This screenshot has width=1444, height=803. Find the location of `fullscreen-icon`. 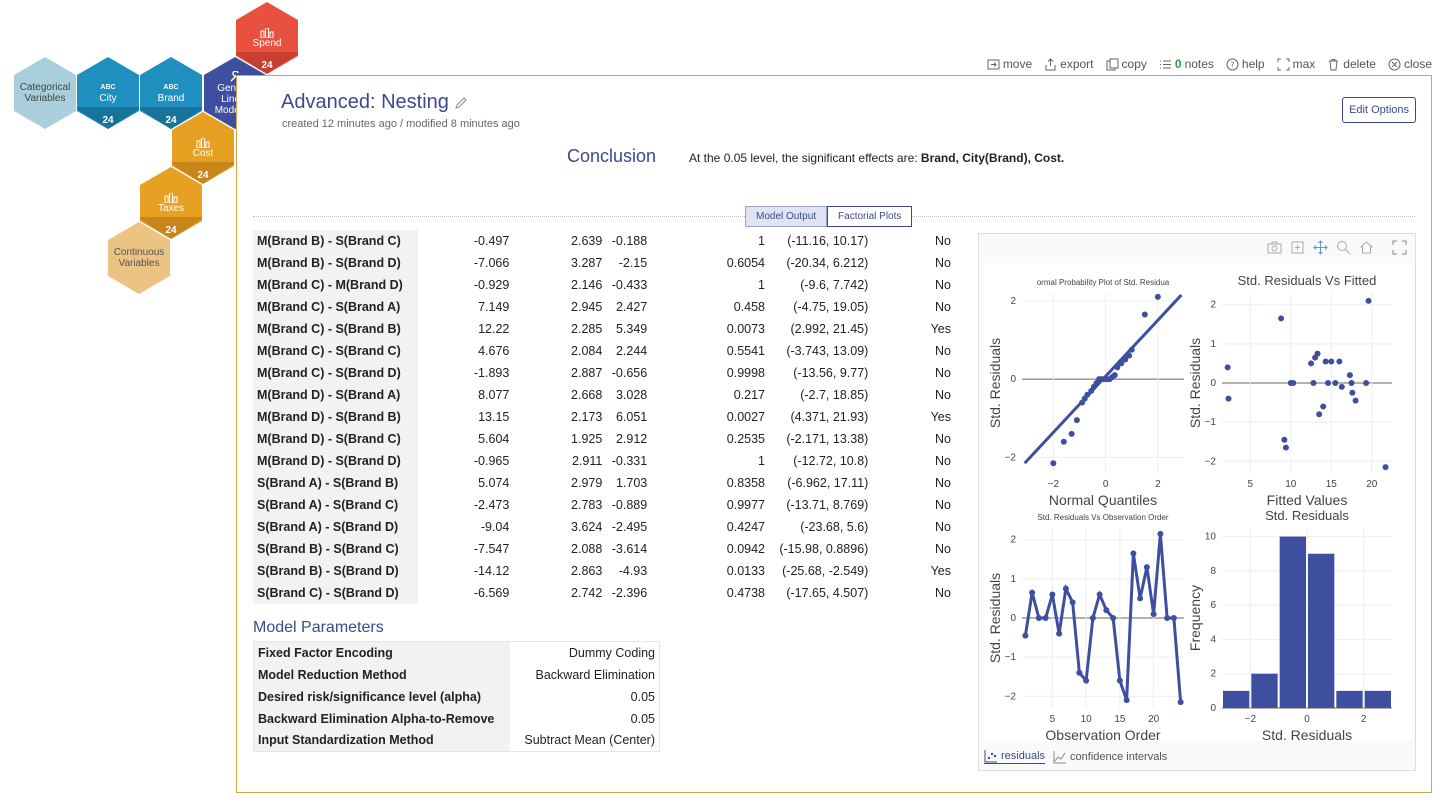

fullscreen-icon is located at coordinates (1399, 247).